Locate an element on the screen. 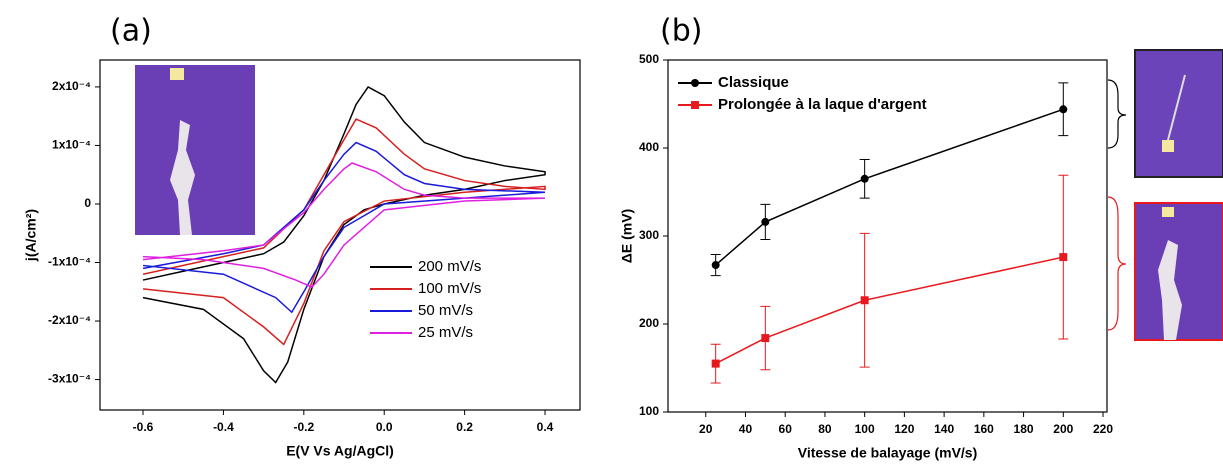 Image resolution: width=1223 pixels, height=472 pixels. y-tick-label: 200 is located at coordinates (649, 323).